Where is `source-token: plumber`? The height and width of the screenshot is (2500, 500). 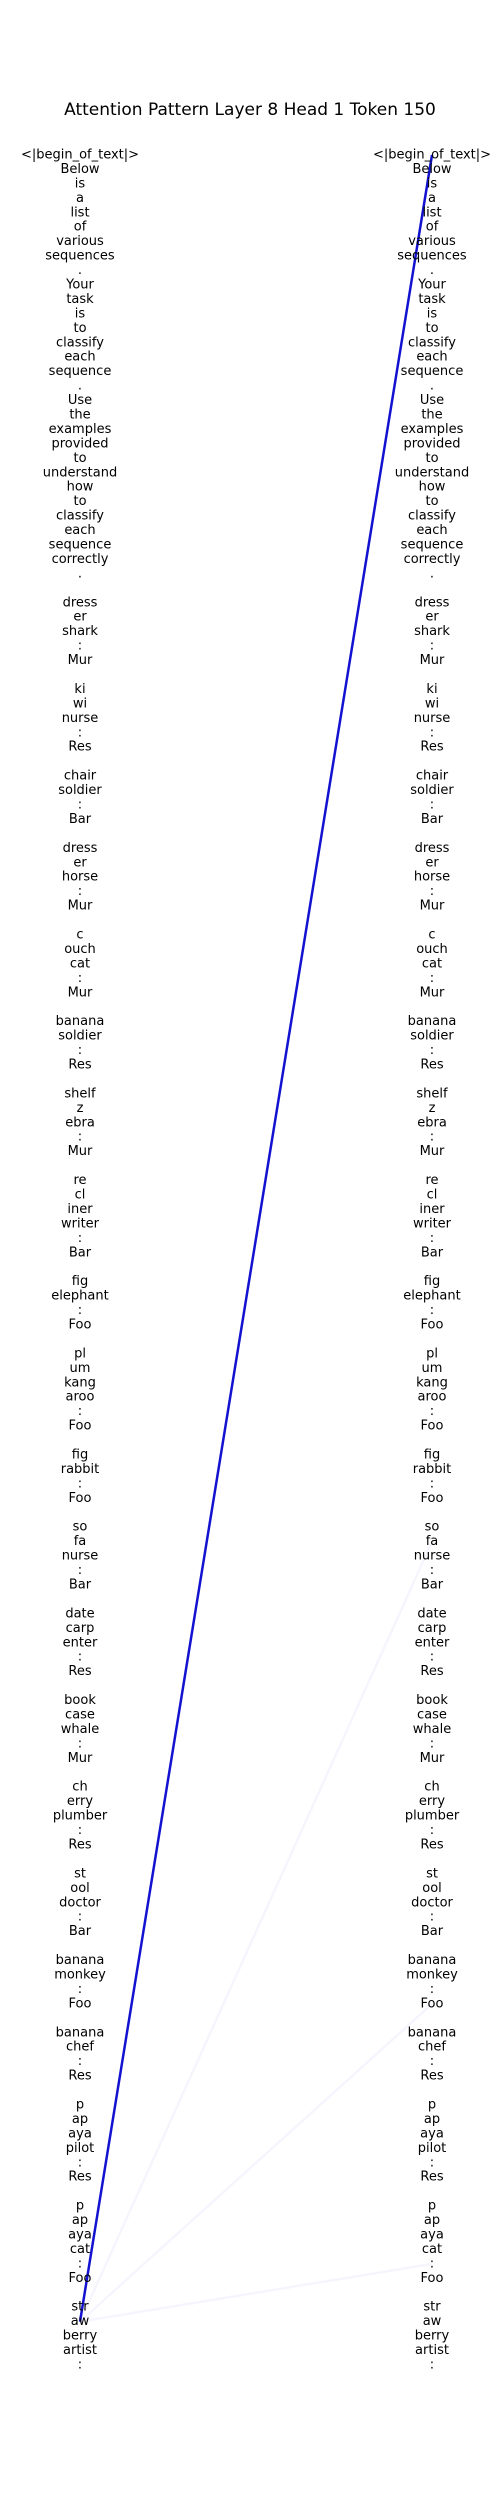 source-token: plumber is located at coordinates (80, 1816).